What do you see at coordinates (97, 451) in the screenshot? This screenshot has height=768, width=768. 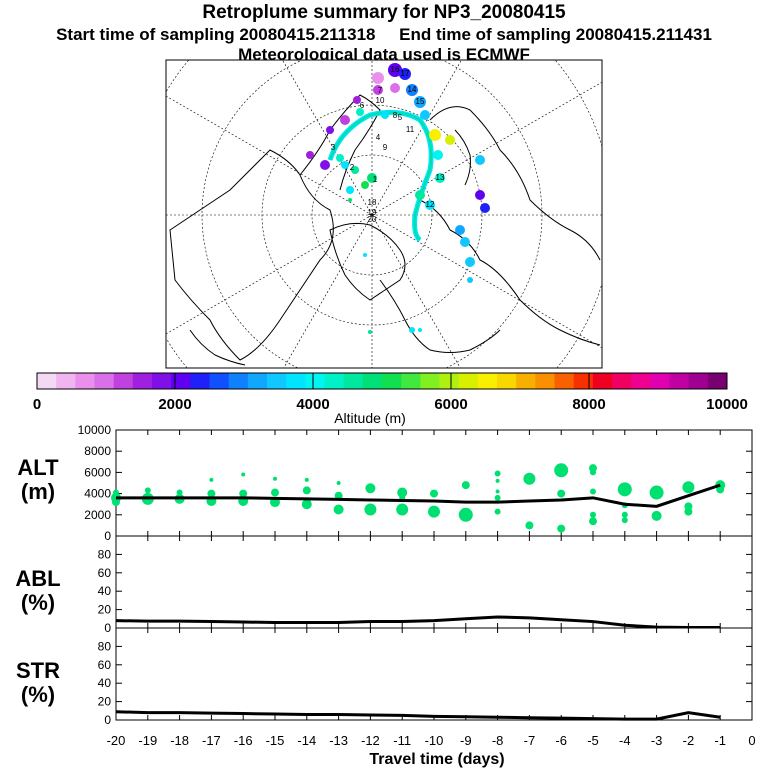 I see `y-tick-label: 8000` at bounding box center [97, 451].